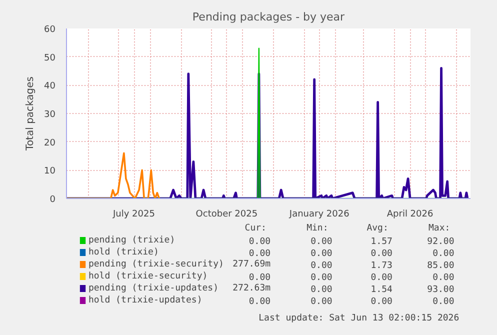 This screenshot has width=497, height=335. I want to click on text: Cur:, so click(255, 229).